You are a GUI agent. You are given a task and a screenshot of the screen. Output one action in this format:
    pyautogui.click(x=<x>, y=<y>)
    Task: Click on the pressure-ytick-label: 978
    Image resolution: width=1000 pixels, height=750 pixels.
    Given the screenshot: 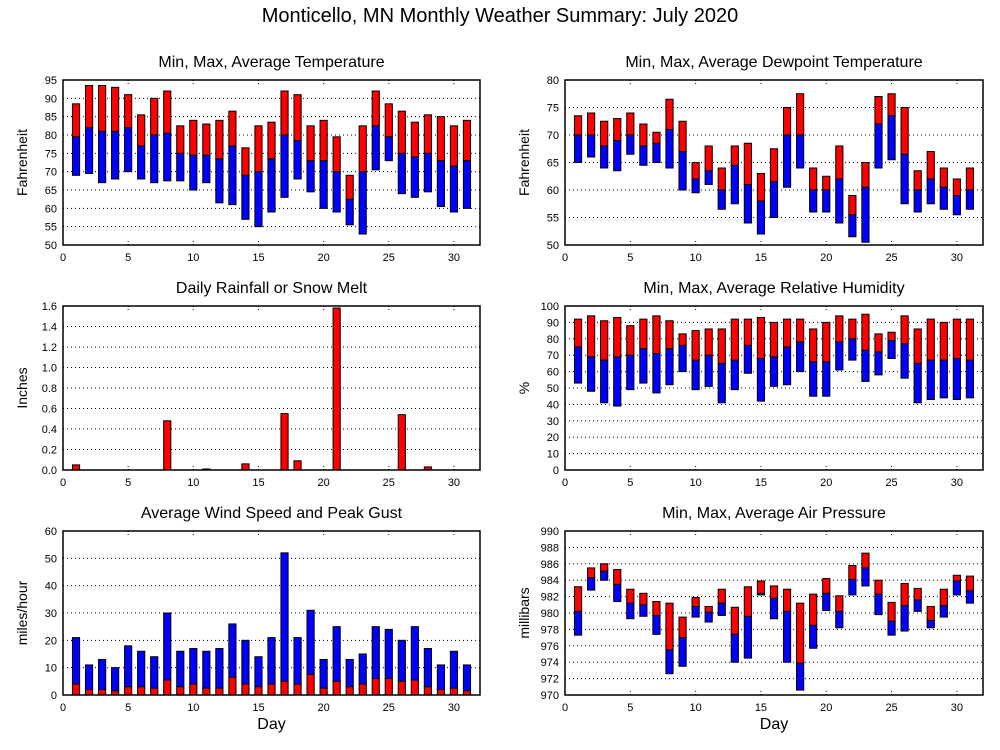 What is the action you would take?
    pyautogui.click(x=550, y=630)
    